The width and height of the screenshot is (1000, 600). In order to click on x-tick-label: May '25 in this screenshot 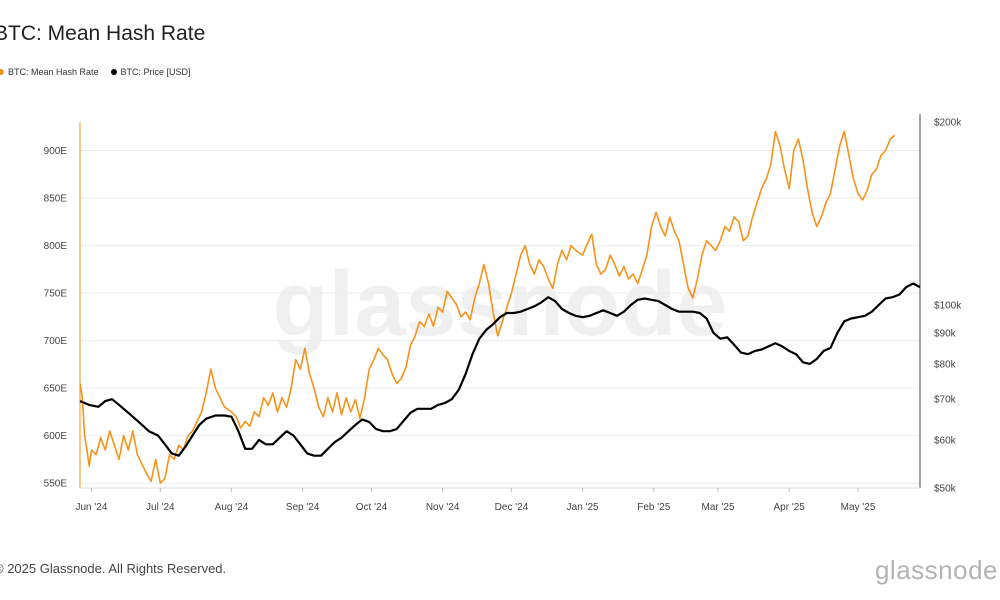, I will do `click(858, 507)`.